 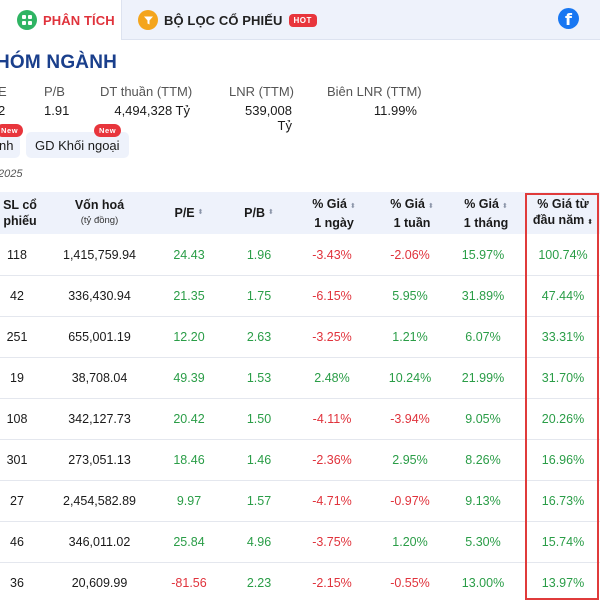 What do you see at coordinates (410, 501) in the screenshot?
I see `cell-w1: -0.97%` at bounding box center [410, 501].